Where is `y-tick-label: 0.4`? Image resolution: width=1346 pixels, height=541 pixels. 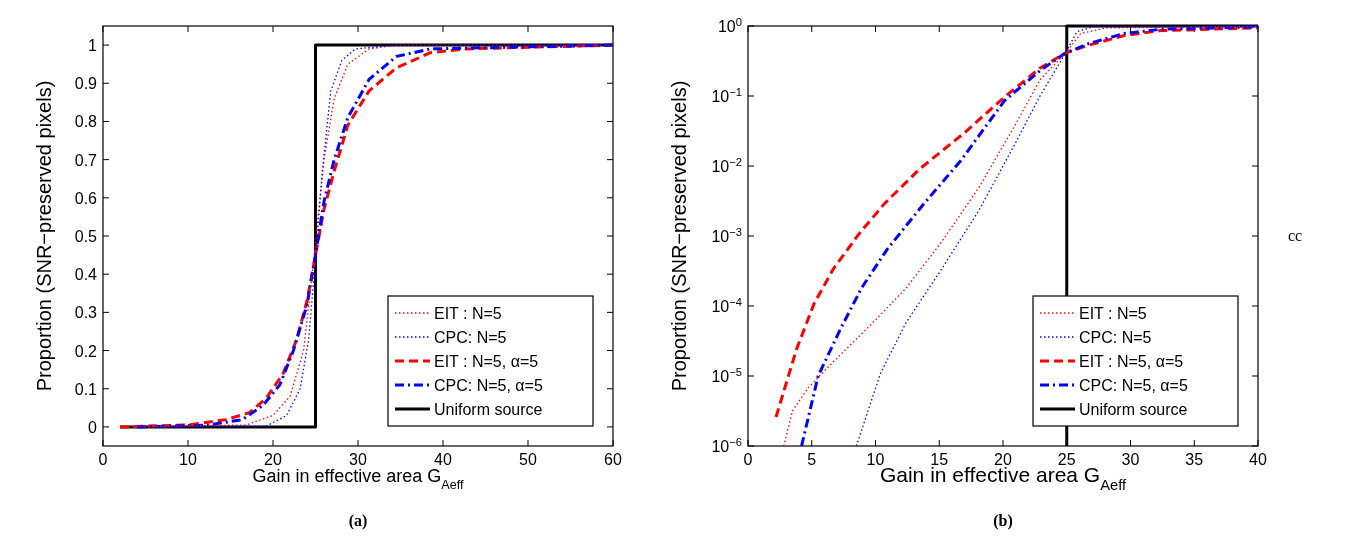
y-tick-label: 0.4 is located at coordinates (86, 275).